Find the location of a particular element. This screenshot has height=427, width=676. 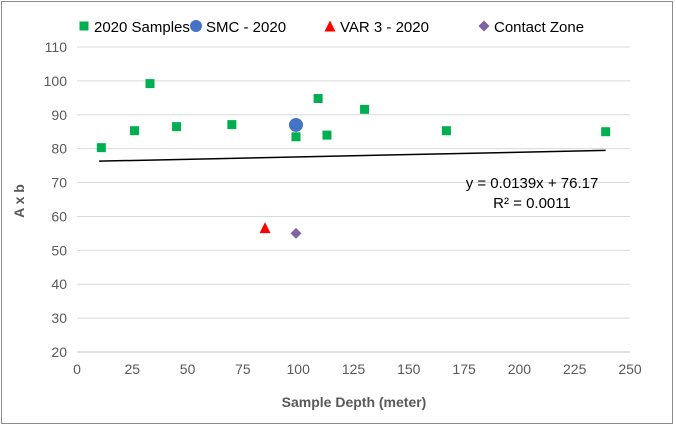

x-tick-label: 150 is located at coordinates (409, 369).